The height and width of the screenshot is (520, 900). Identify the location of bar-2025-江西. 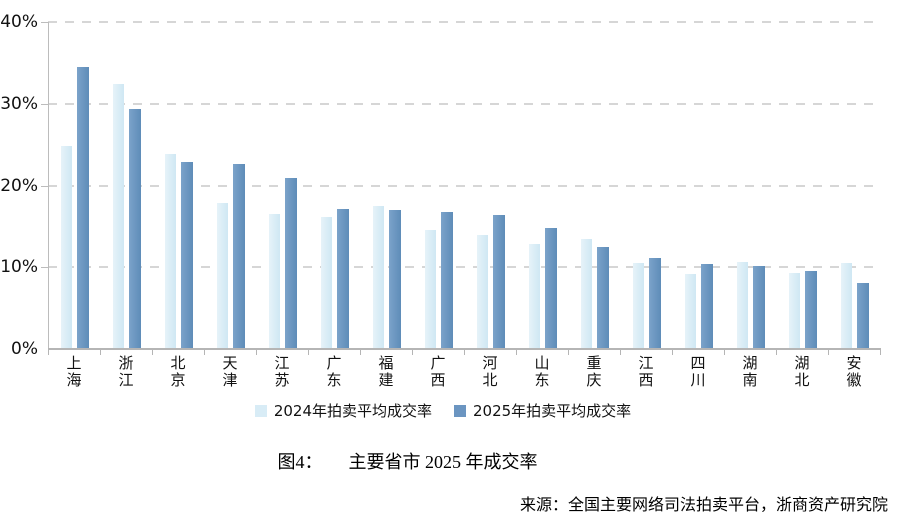
(655, 303).